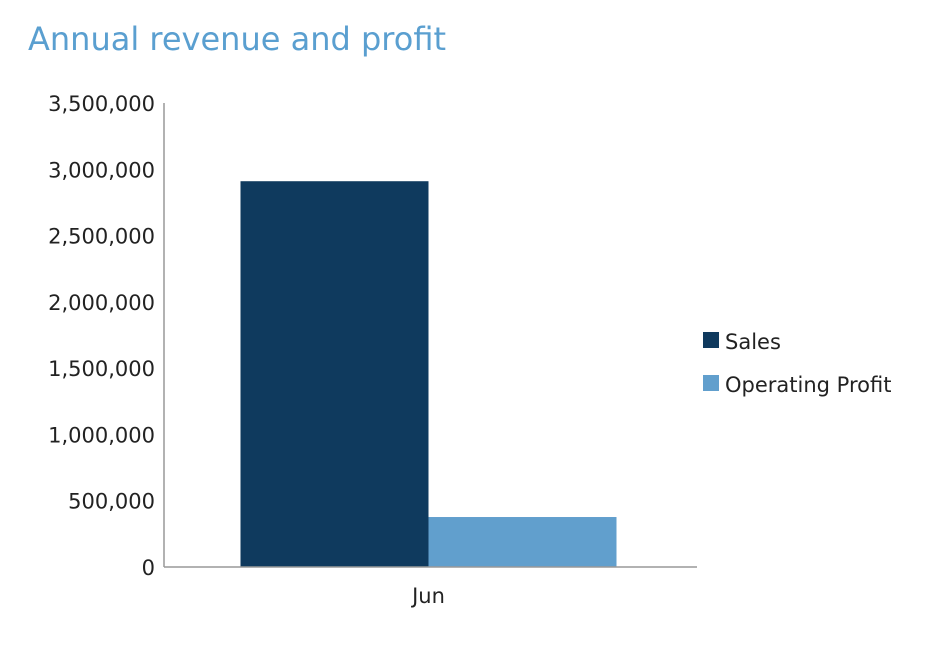 Image resolution: width=930 pixels, height=651 pixels. I want to click on legend-label: Operating Profit, so click(808, 385).